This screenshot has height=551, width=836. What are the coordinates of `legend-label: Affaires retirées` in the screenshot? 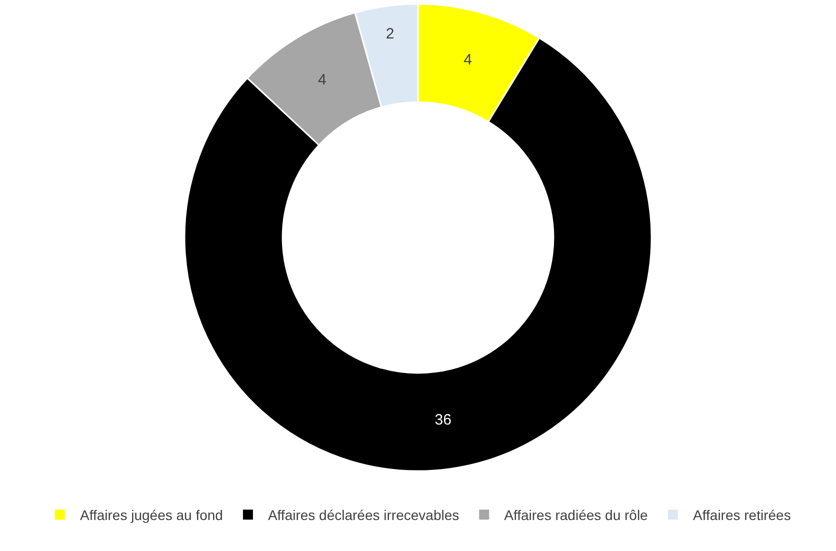 It's located at (742, 515).